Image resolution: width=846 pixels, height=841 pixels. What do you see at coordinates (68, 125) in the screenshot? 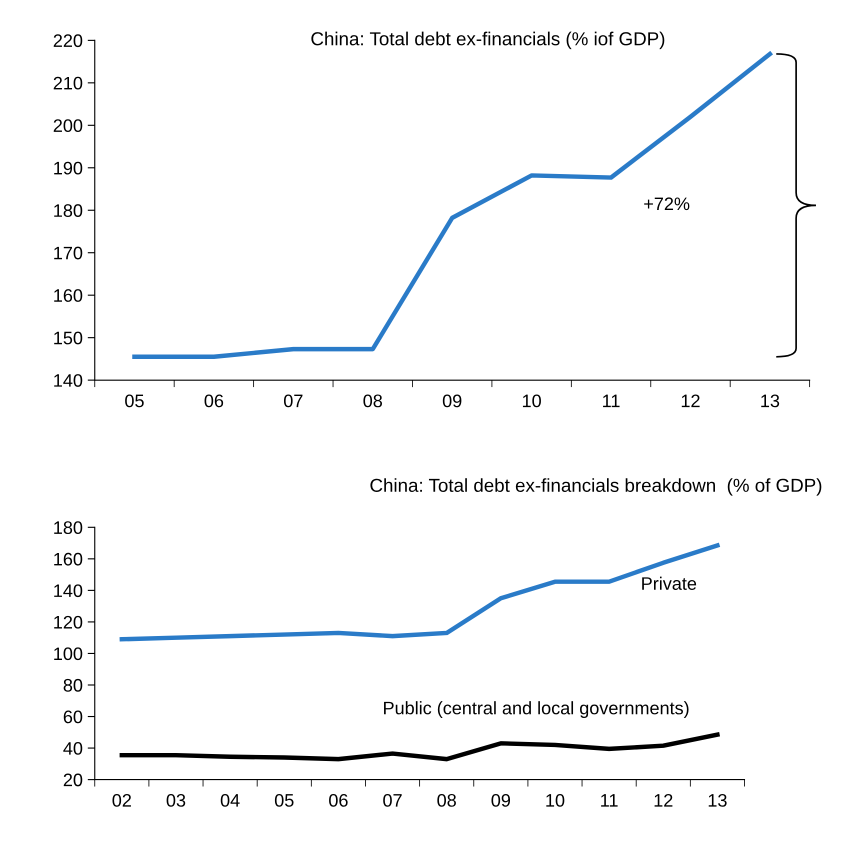
I see `y-tick-label: 200` at bounding box center [68, 125].